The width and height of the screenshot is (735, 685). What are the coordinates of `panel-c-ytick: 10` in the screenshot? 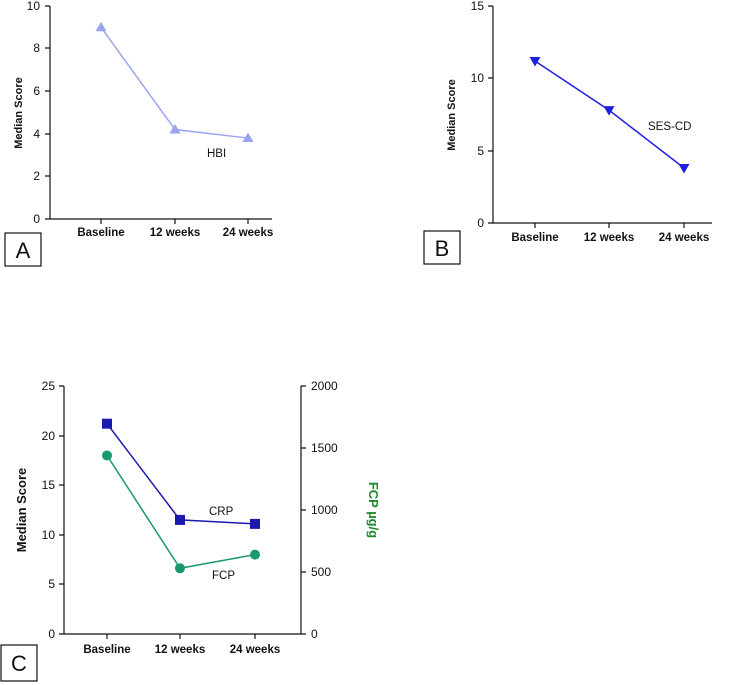 It's located at (49, 535).